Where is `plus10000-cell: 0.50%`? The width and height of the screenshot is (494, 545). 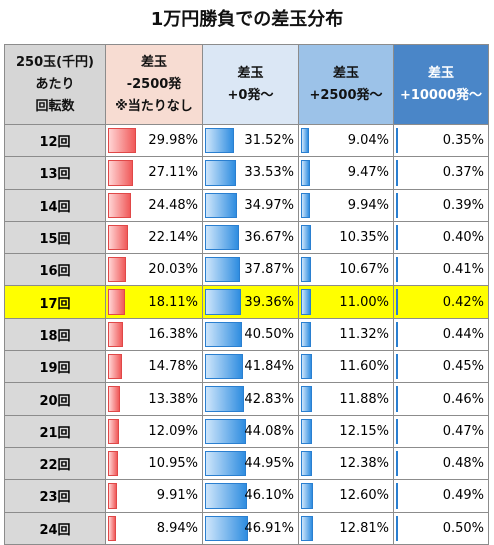
plus10000-cell: 0.50% is located at coordinates (441, 528).